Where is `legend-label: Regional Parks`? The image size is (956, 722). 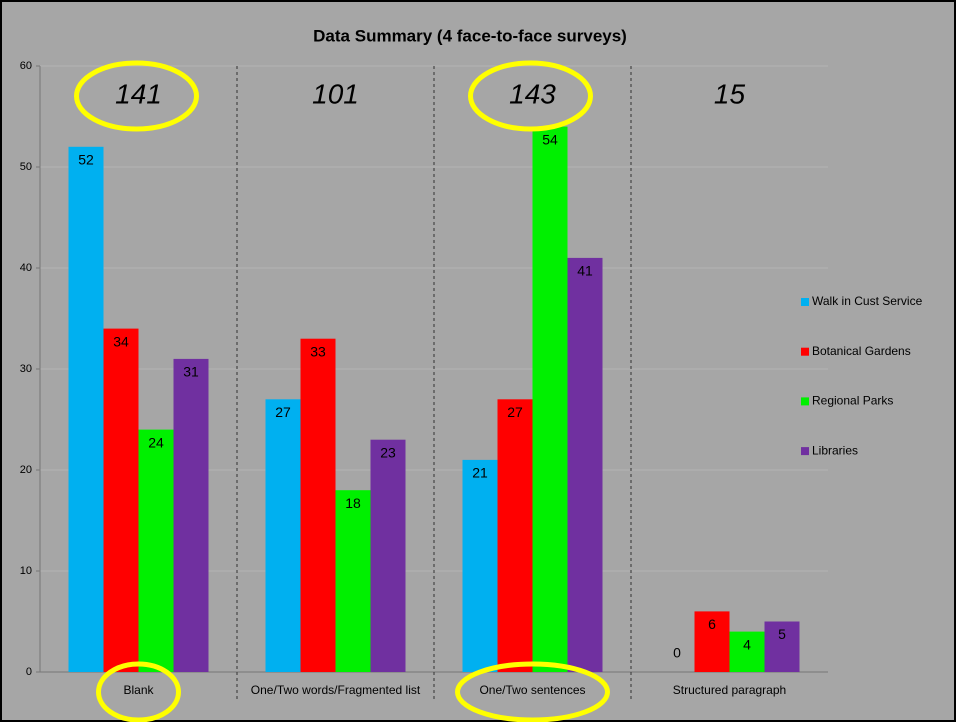 legend-label: Regional Parks is located at coordinates (852, 401).